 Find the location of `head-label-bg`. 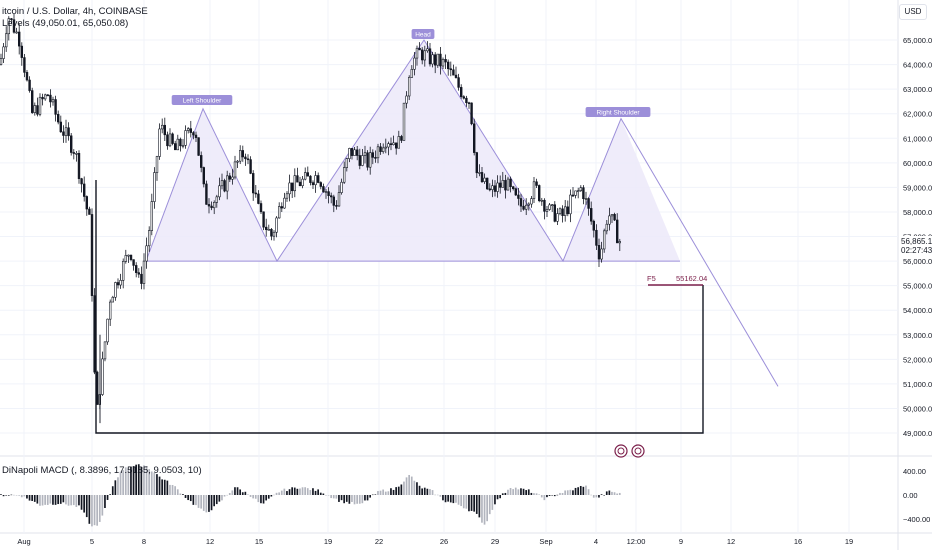

head-label-bg is located at coordinates (423, 34).